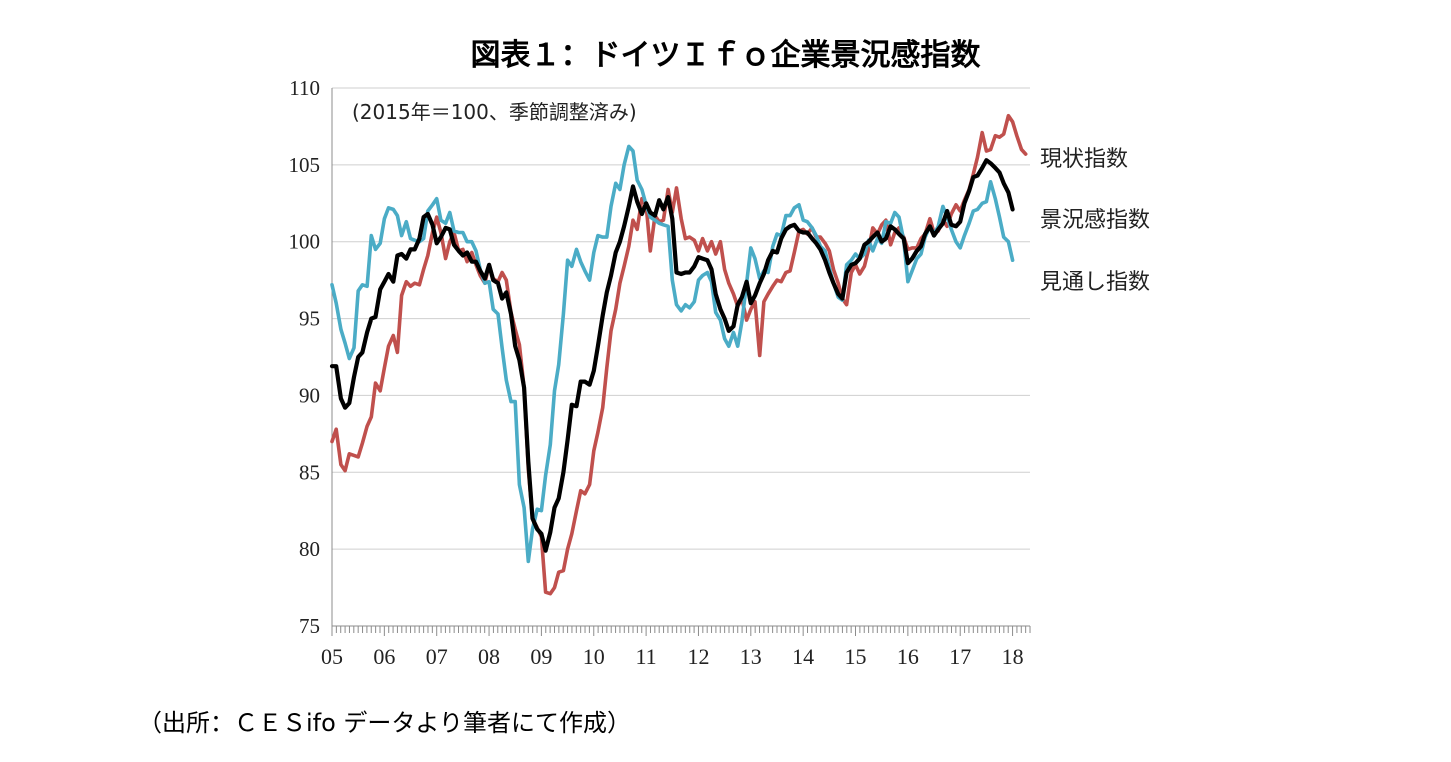 The width and height of the screenshot is (1451, 762). I want to click on chart-note: (2015年＝100、季節調整済み), so click(494, 112).